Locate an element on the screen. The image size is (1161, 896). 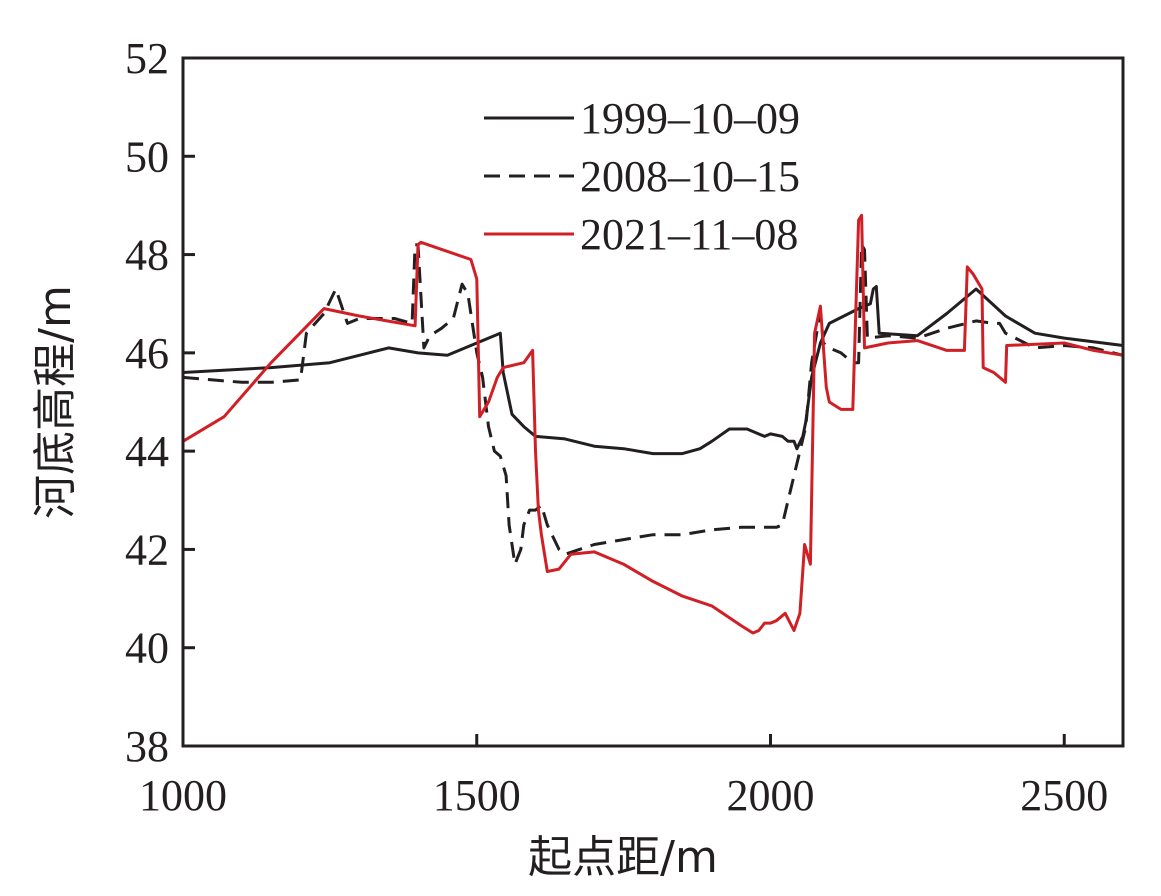
x-tick-label: 2500 is located at coordinates (1064, 795).